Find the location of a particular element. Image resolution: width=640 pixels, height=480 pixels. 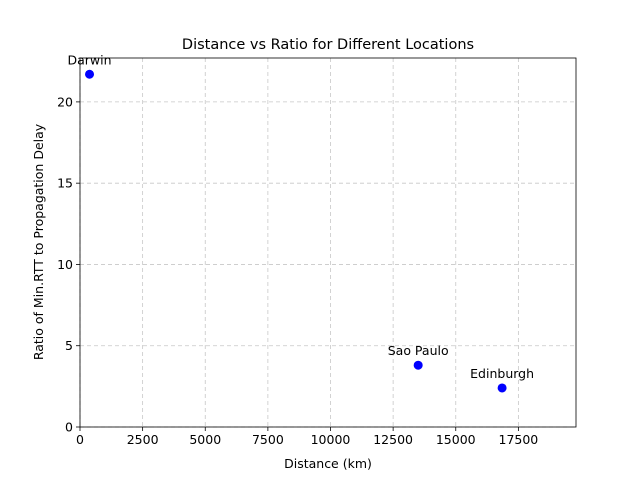

x-tick-label: 2500 is located at coordinates (143, 439).